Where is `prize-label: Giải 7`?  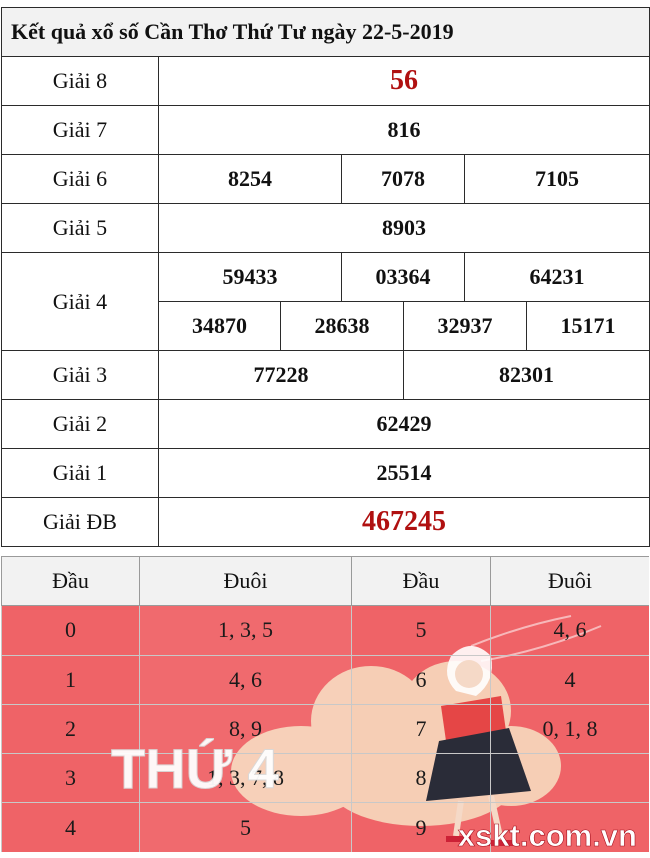 prize-label: Giải 7 is located at coordinates (80, 130).